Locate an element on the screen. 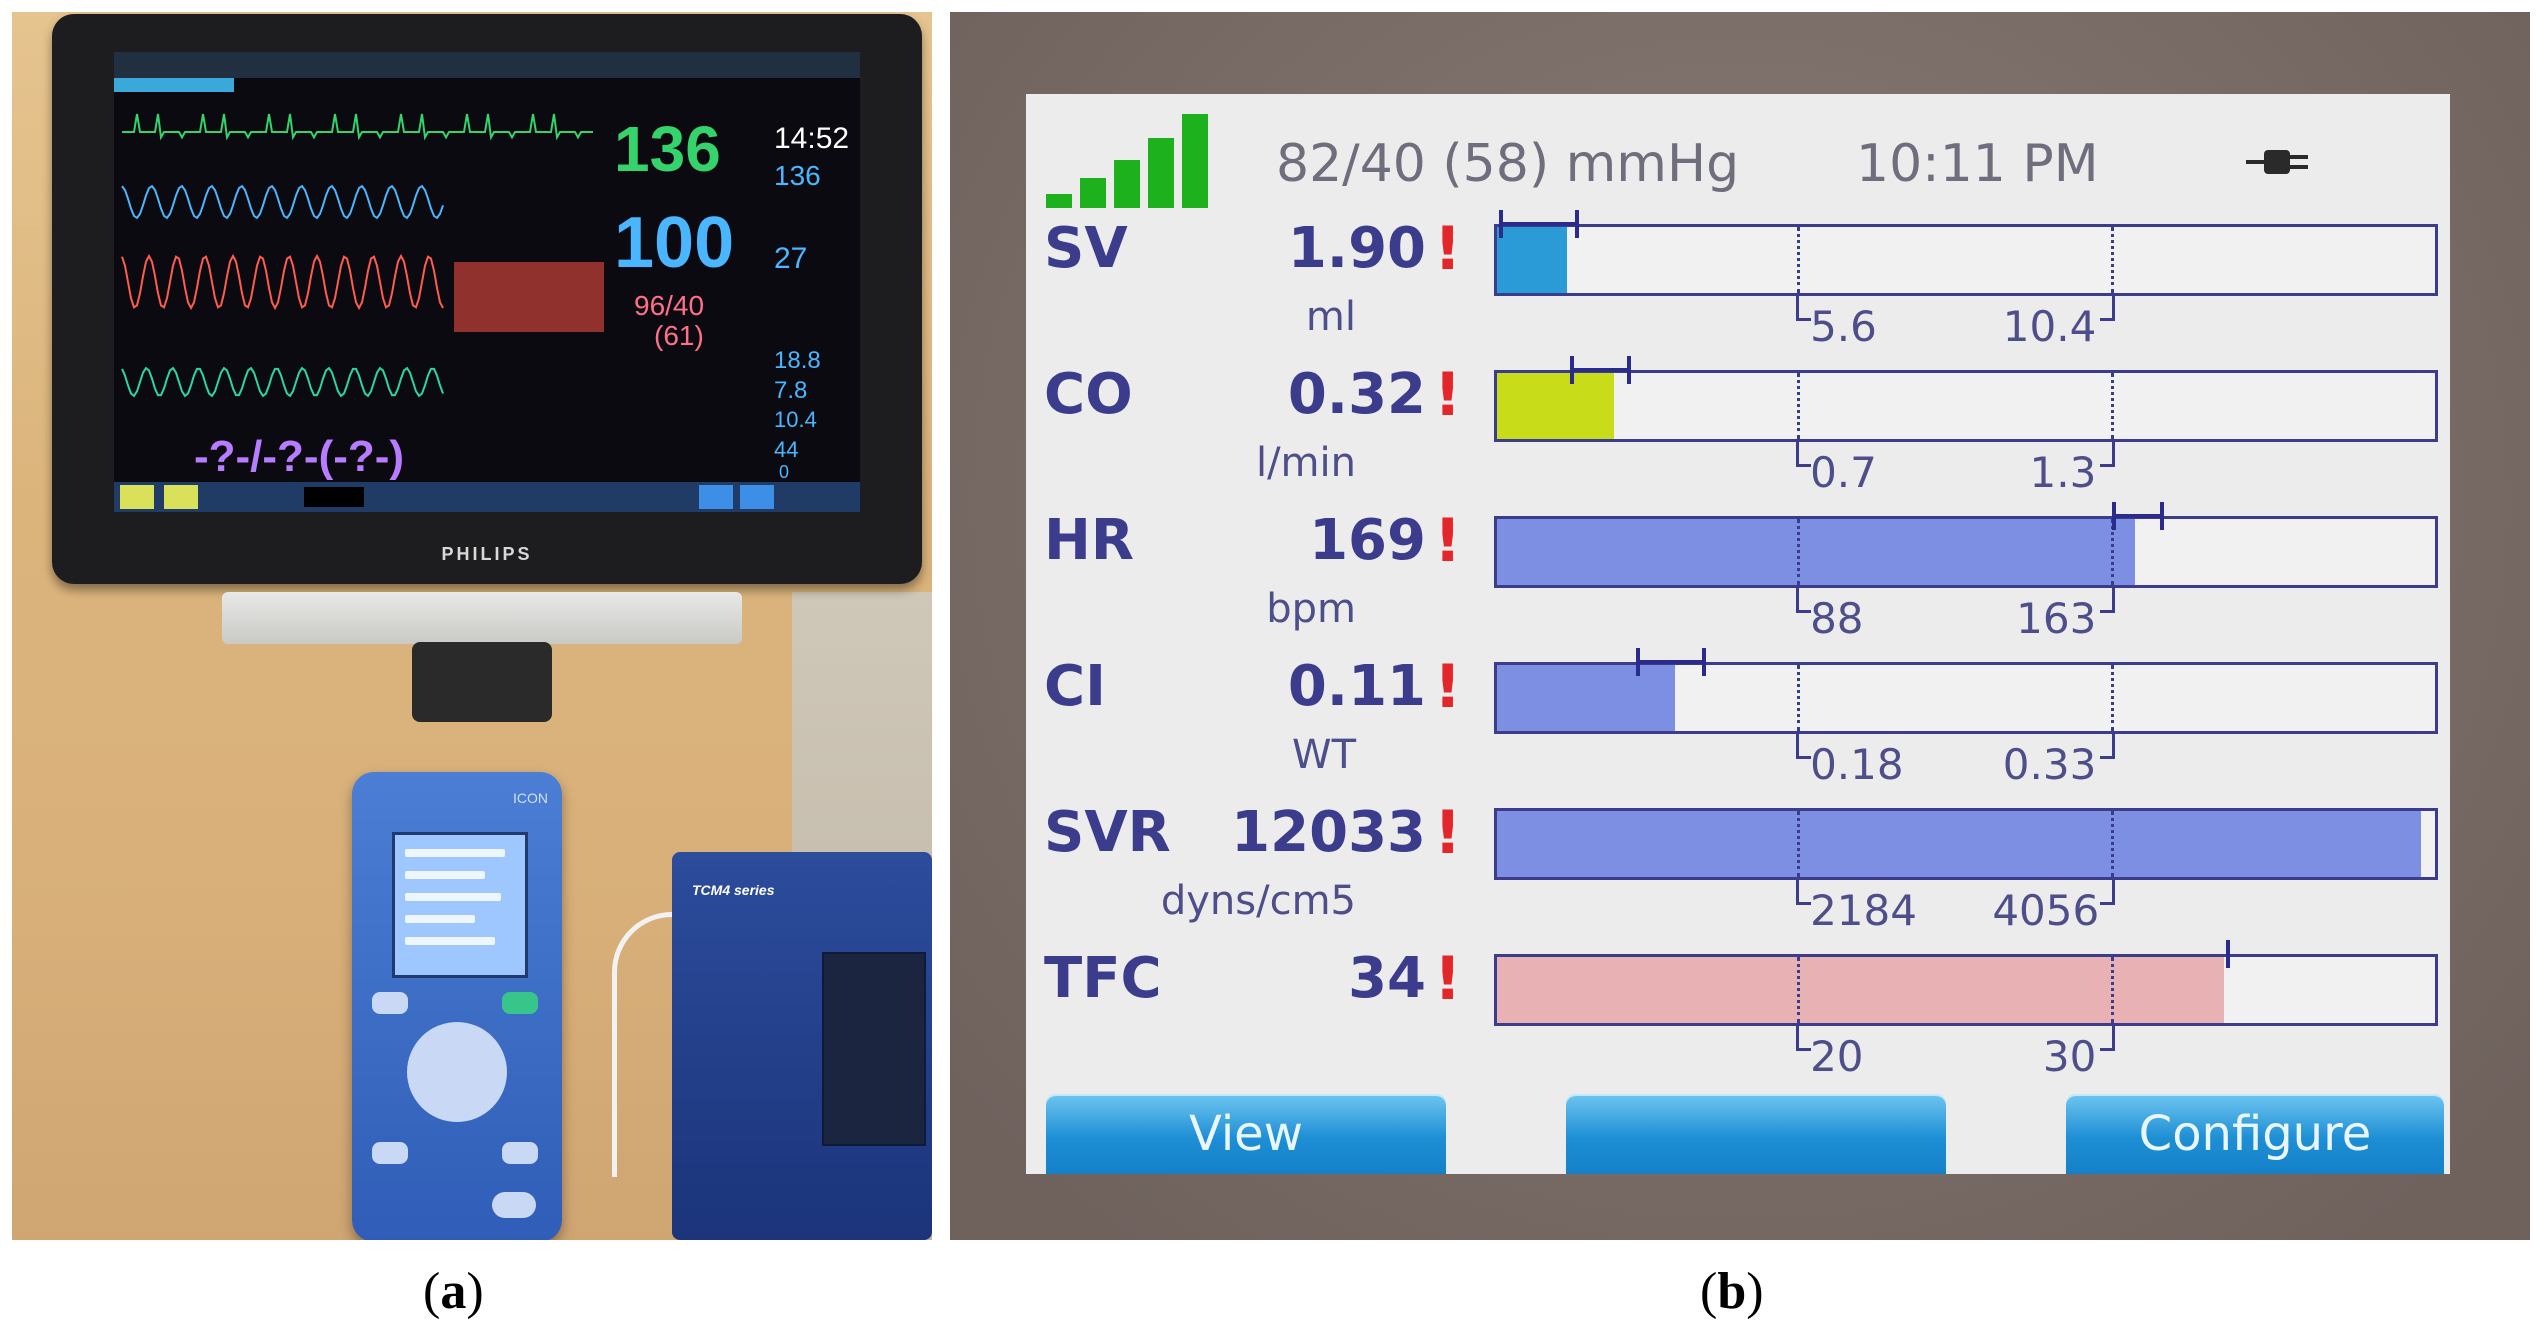 This screenshot has height=1336, width=2540. signal-bars-icon is located at coordinates (1146, 169).